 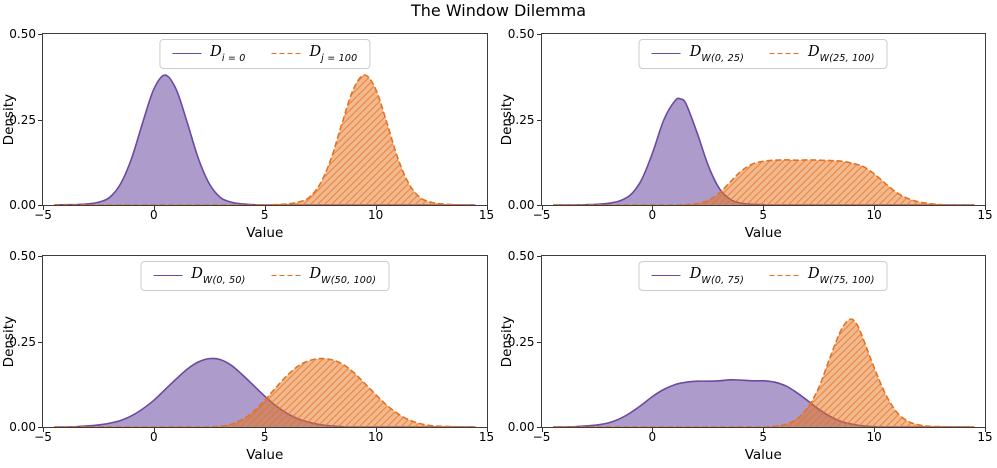 What do you see at coordinates (841, 276) in the screenshot?
I see `legend-label: DW(75, 100)` at bounding box center [841, 276].